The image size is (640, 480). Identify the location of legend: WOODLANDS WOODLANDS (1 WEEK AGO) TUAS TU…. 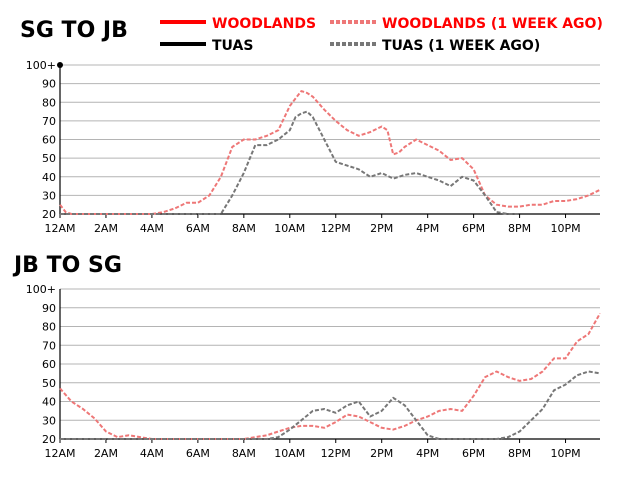
(381, 35).